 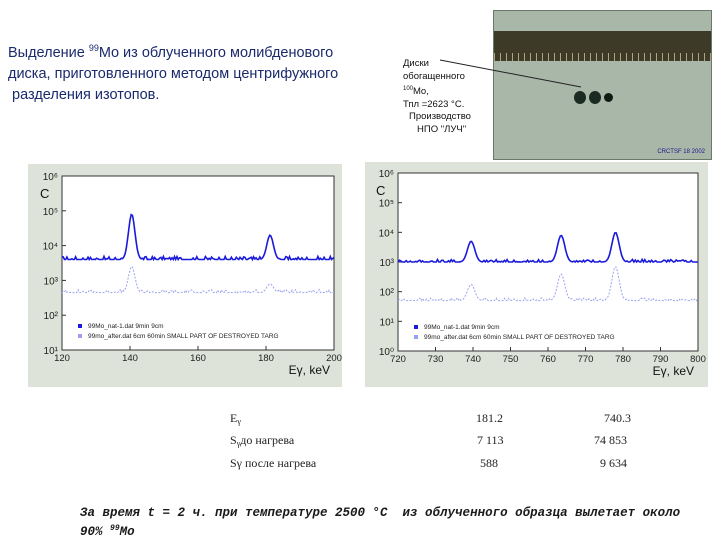 I want to click on x-tick-label: 200, so click(x=334, y=358).